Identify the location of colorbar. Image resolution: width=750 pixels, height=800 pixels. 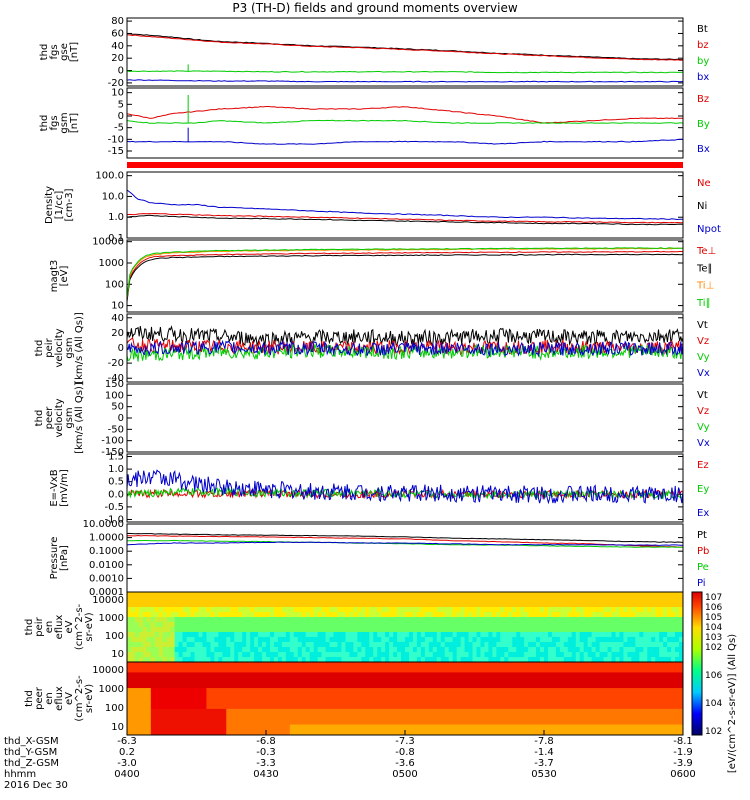
(697, 663).